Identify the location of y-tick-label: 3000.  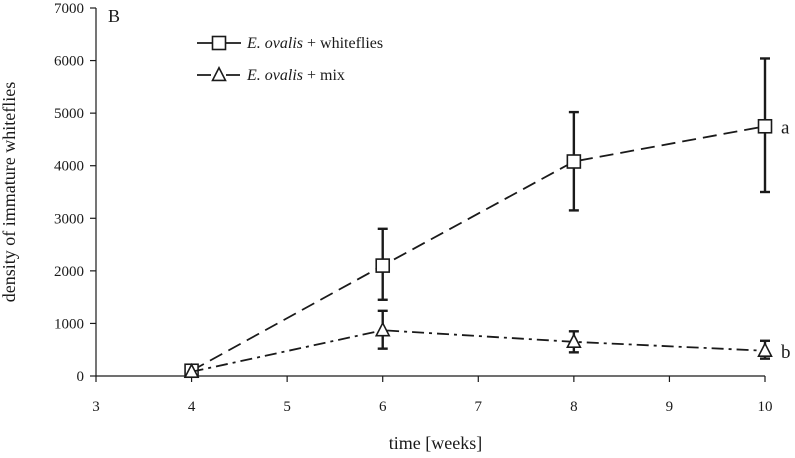
(69, 219).